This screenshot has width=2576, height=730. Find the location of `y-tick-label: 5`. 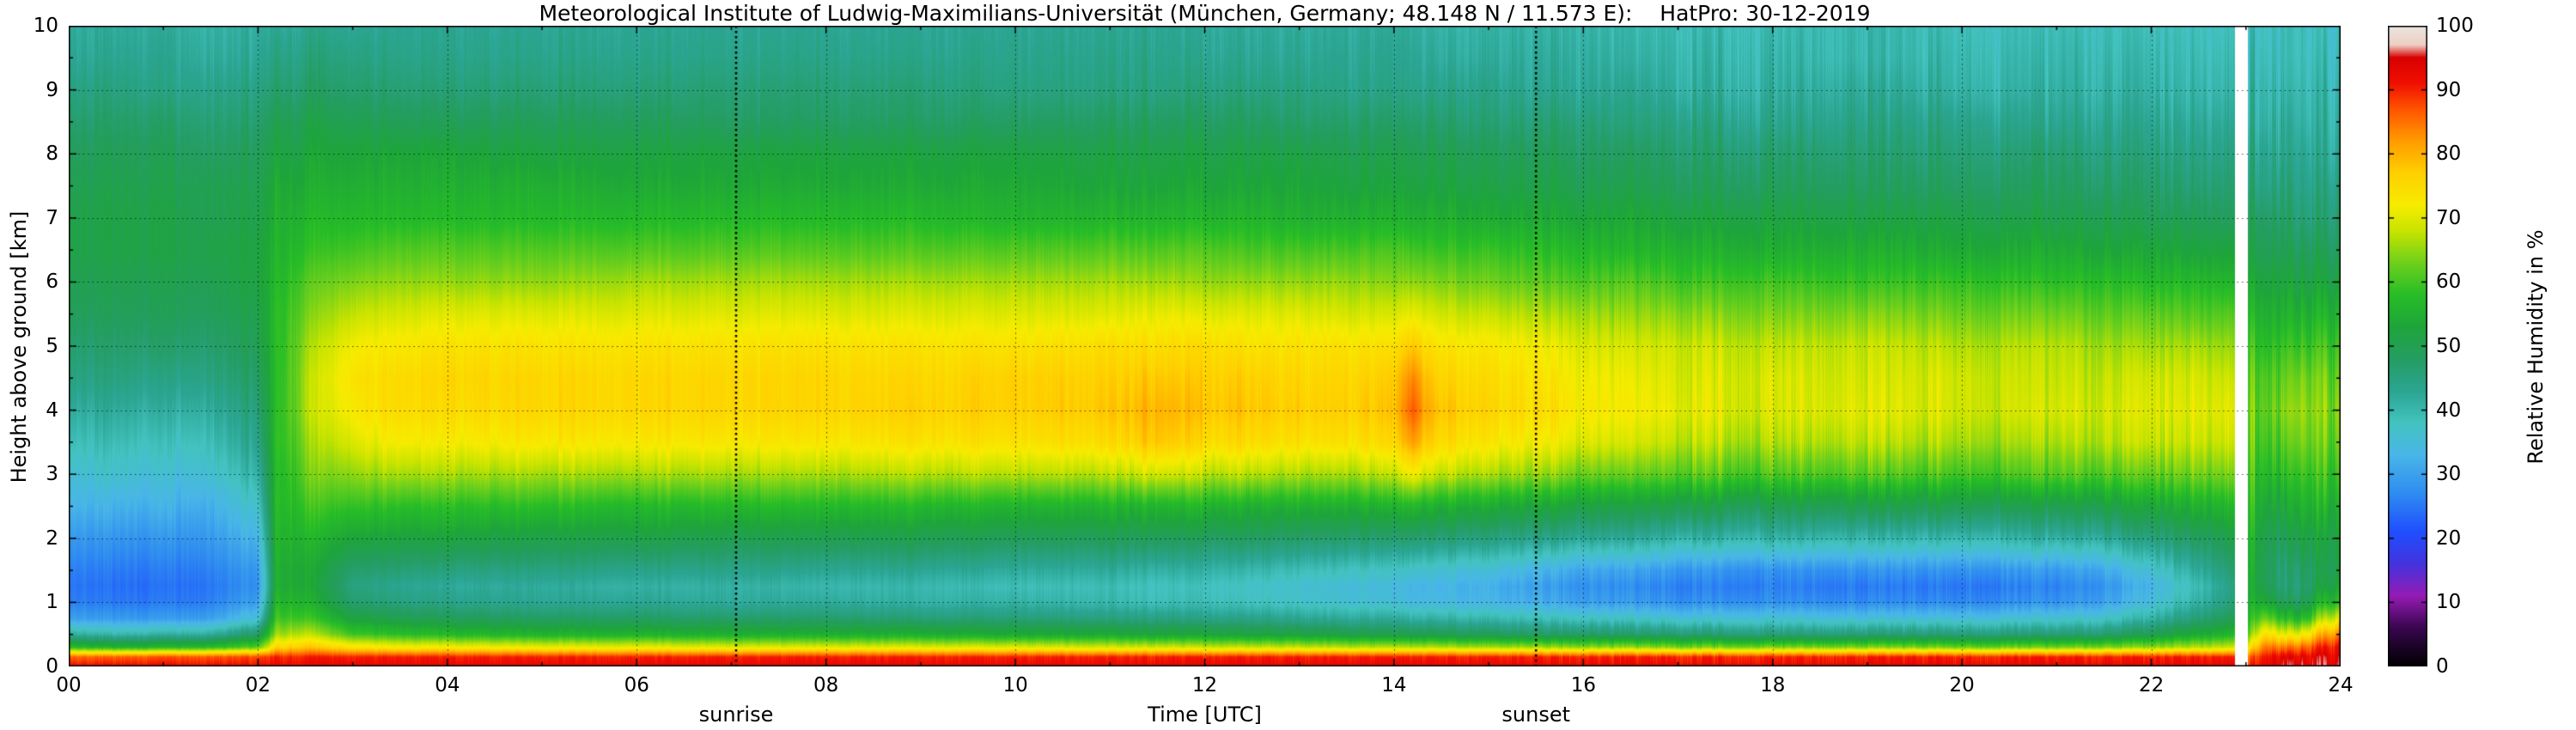

y-tick-label: 5 is located at coordinates (52, 346).